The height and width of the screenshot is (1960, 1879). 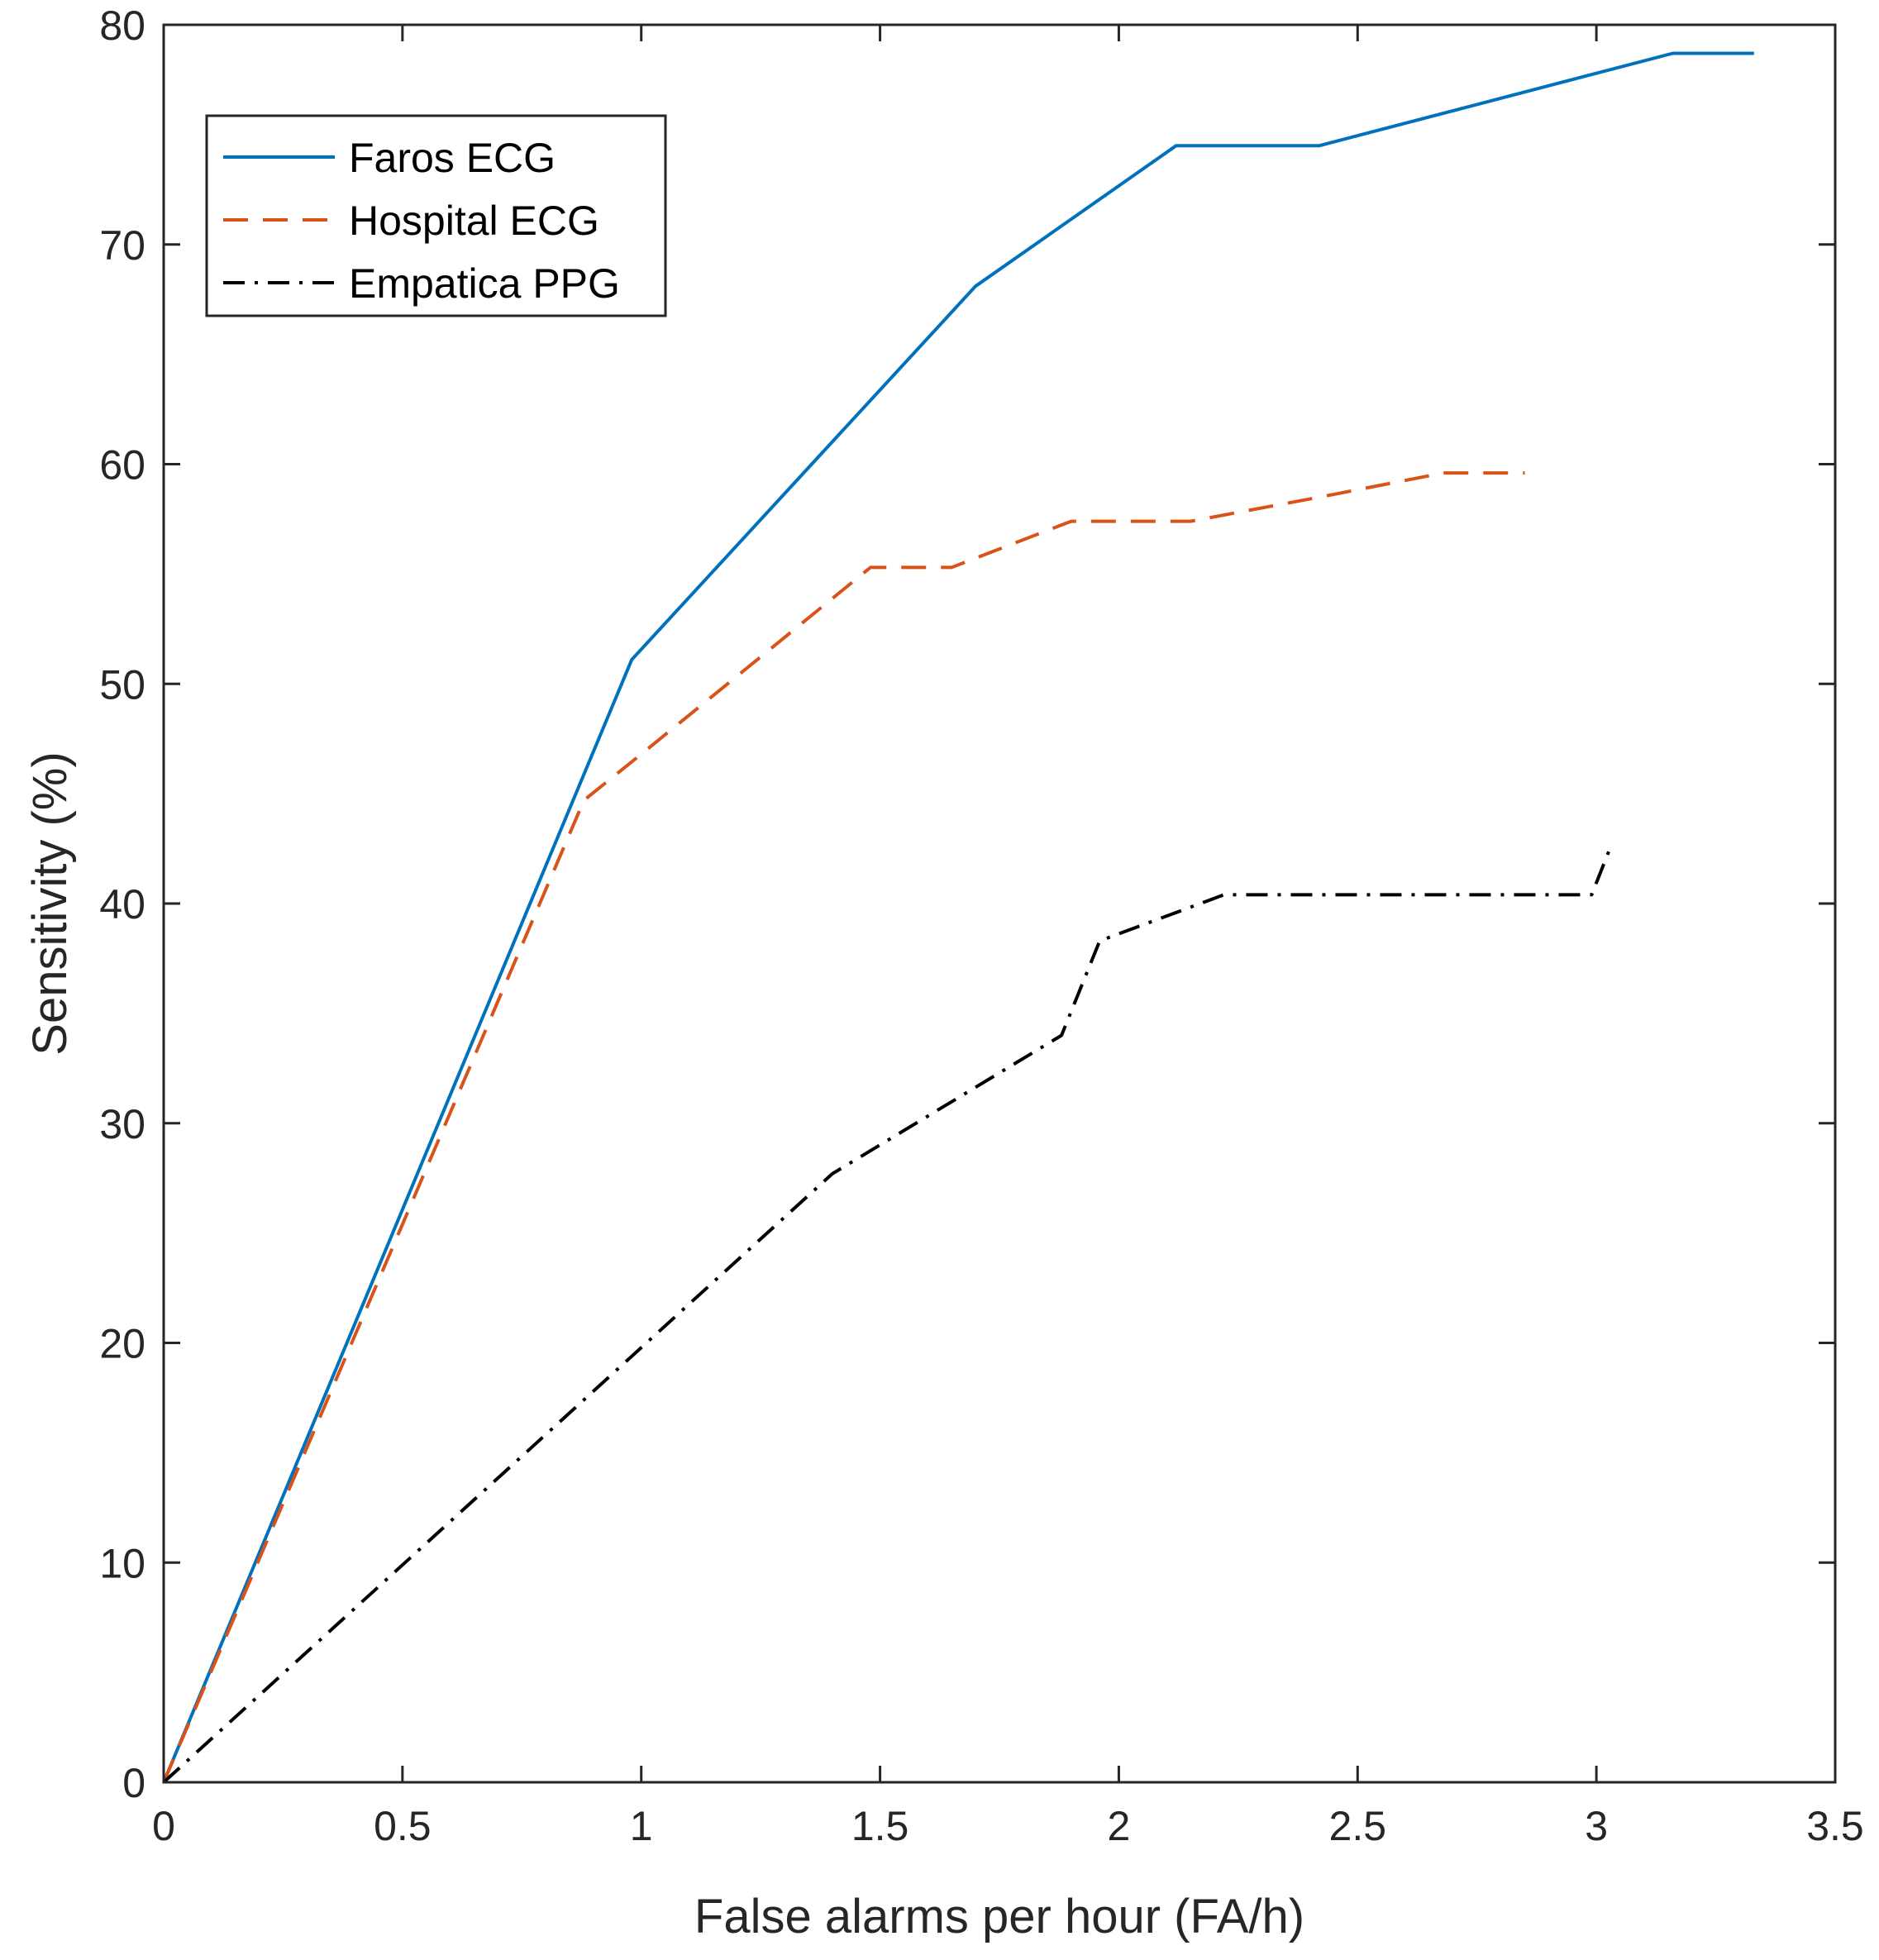 I want to click on x-tick-label: 2.5, so click(x=1358, y=1826).